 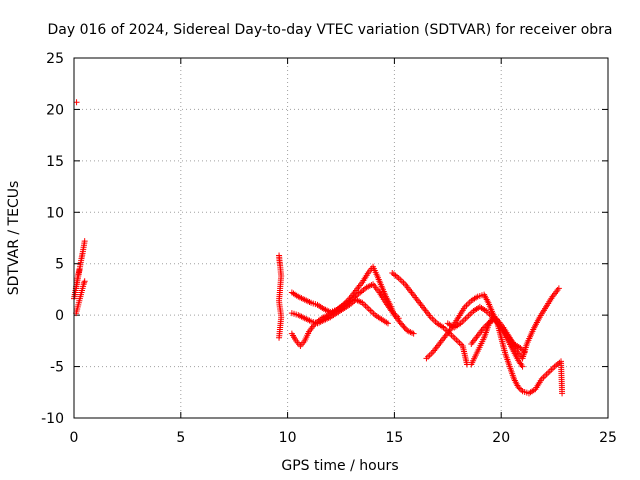 What do you see at coordinates (180, 438) in the screenshot?
I see `x-tick-label: 5` at bounding box center [180, 438].